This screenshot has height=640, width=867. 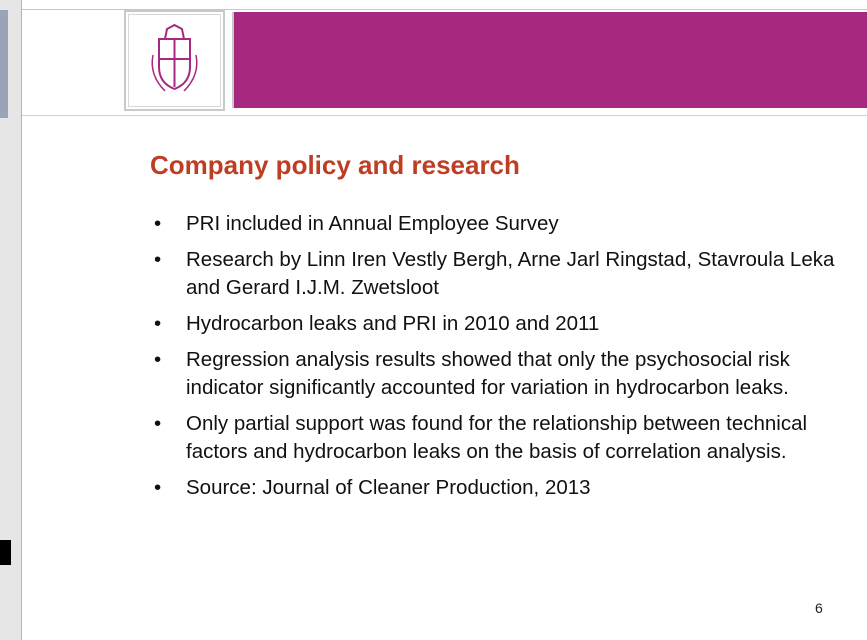 I want to click on bullet: PRI included in Annual Employee Survey, so click(x=497, y=224).